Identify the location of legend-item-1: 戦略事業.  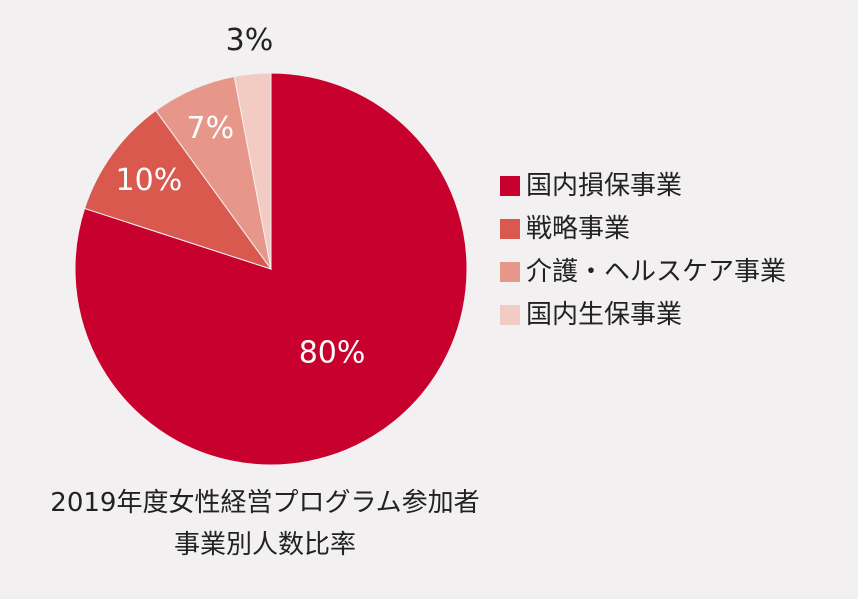
(671, 230).